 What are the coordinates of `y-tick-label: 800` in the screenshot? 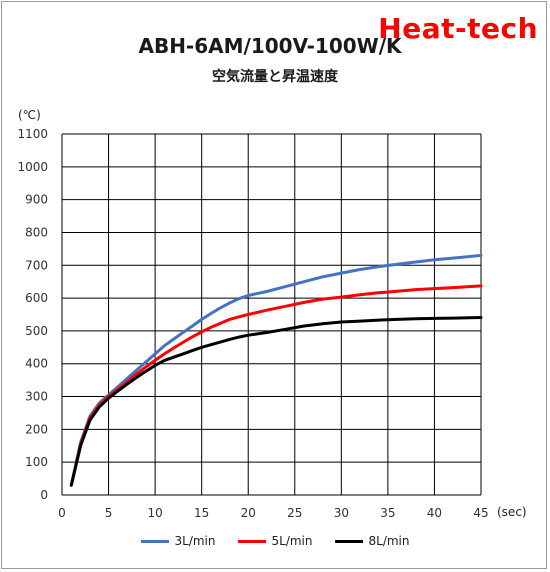 It's located at (36, 232).